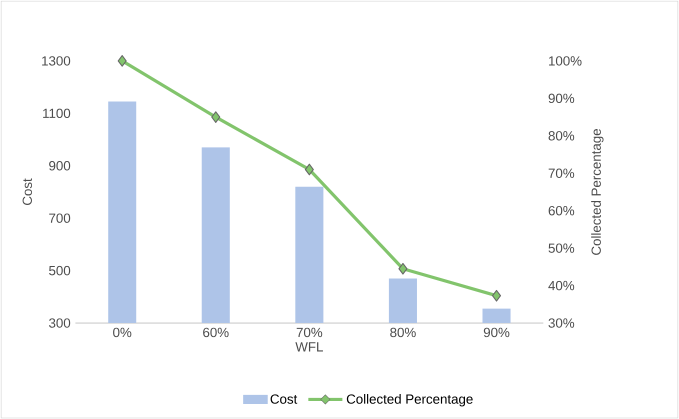 The height and width of the screenshot is (419, 679). Describe the element at coordinates (561, 248) in the screenshot. I see `y2-tick-label: 50%` at that location.